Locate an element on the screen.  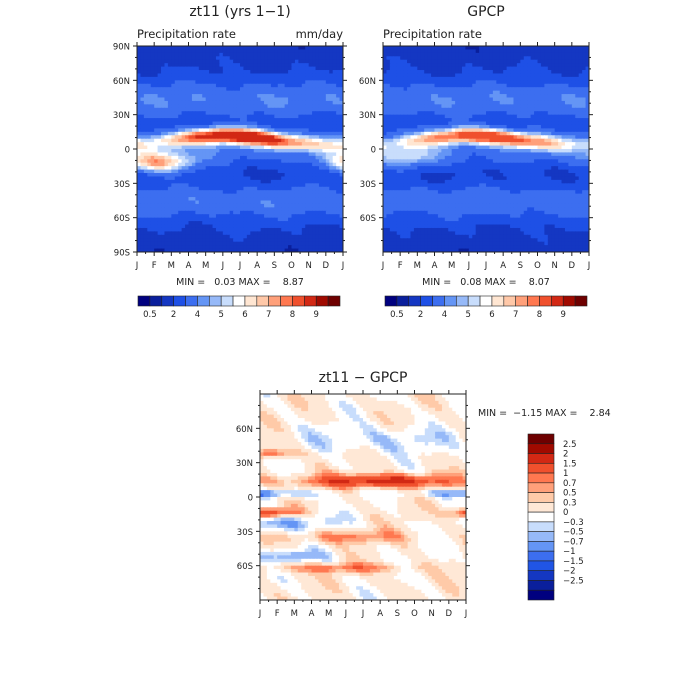
x-tick-label: J is located at coordinates (137, 266).